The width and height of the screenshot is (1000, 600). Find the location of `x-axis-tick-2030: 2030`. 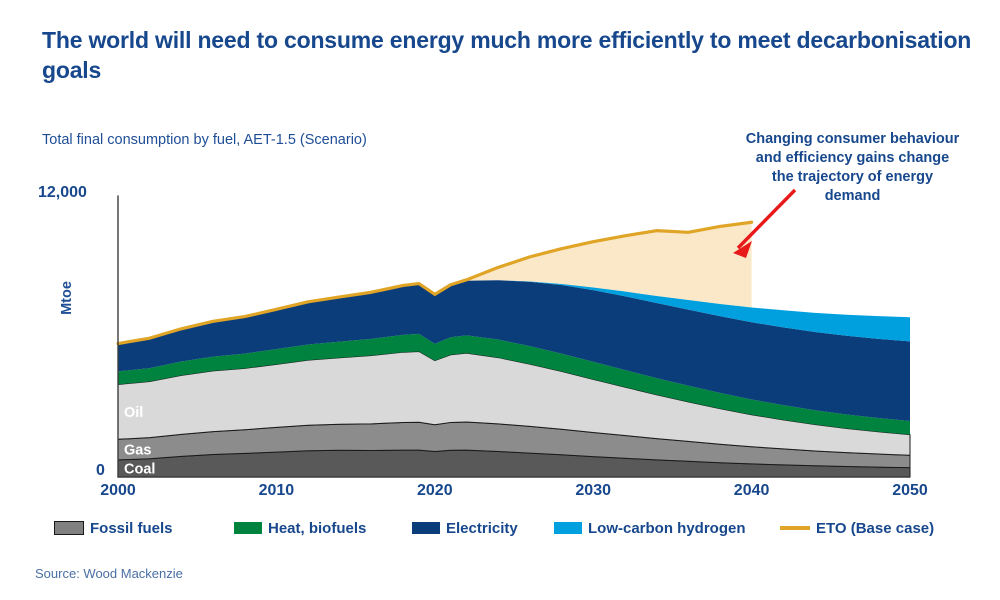

x-axis-tick-2030: 2030 is located at coordinates (593, 490).